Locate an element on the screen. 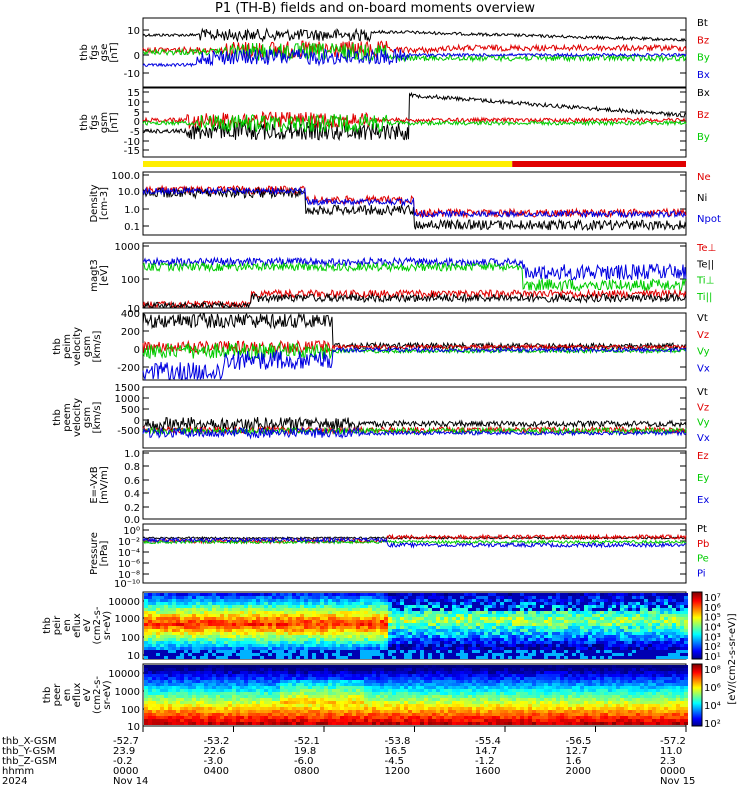 This screenshot has width=750, height=800. ylabel-peem_velocity: thb peem velocity gsm [km/s] is located at coordinates (77, 417).